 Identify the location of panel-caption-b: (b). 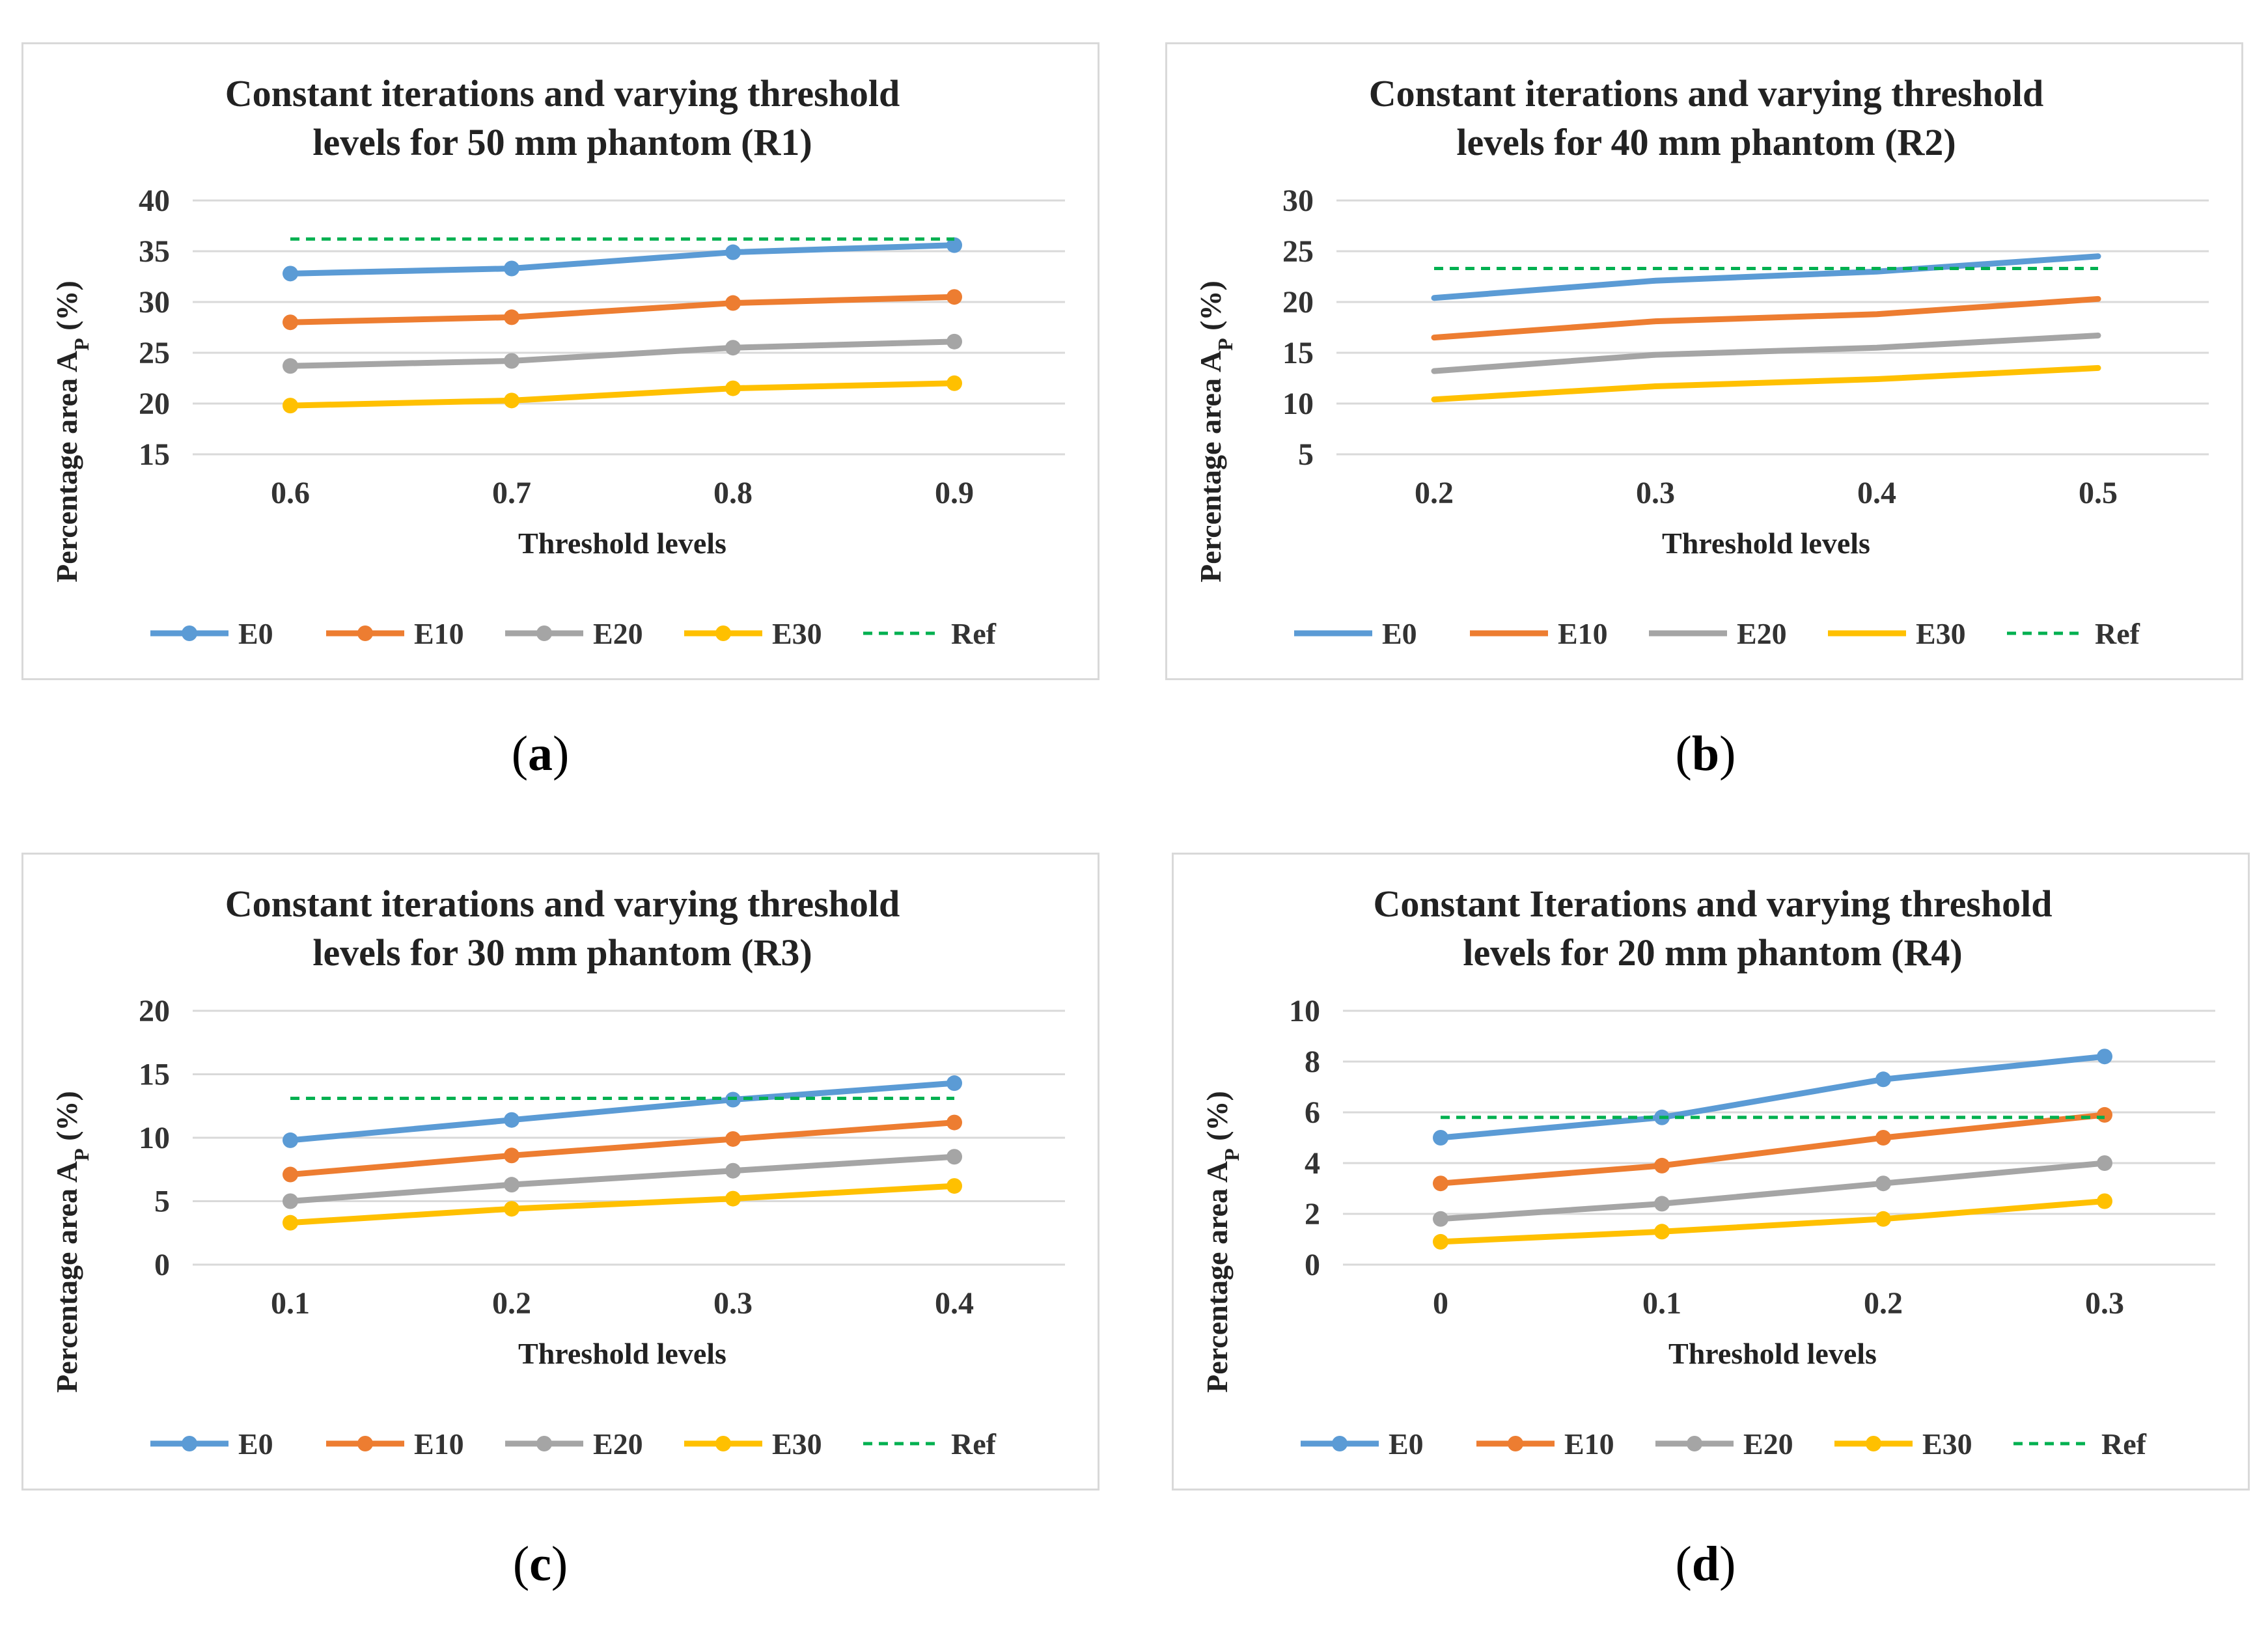
(1705, 753).